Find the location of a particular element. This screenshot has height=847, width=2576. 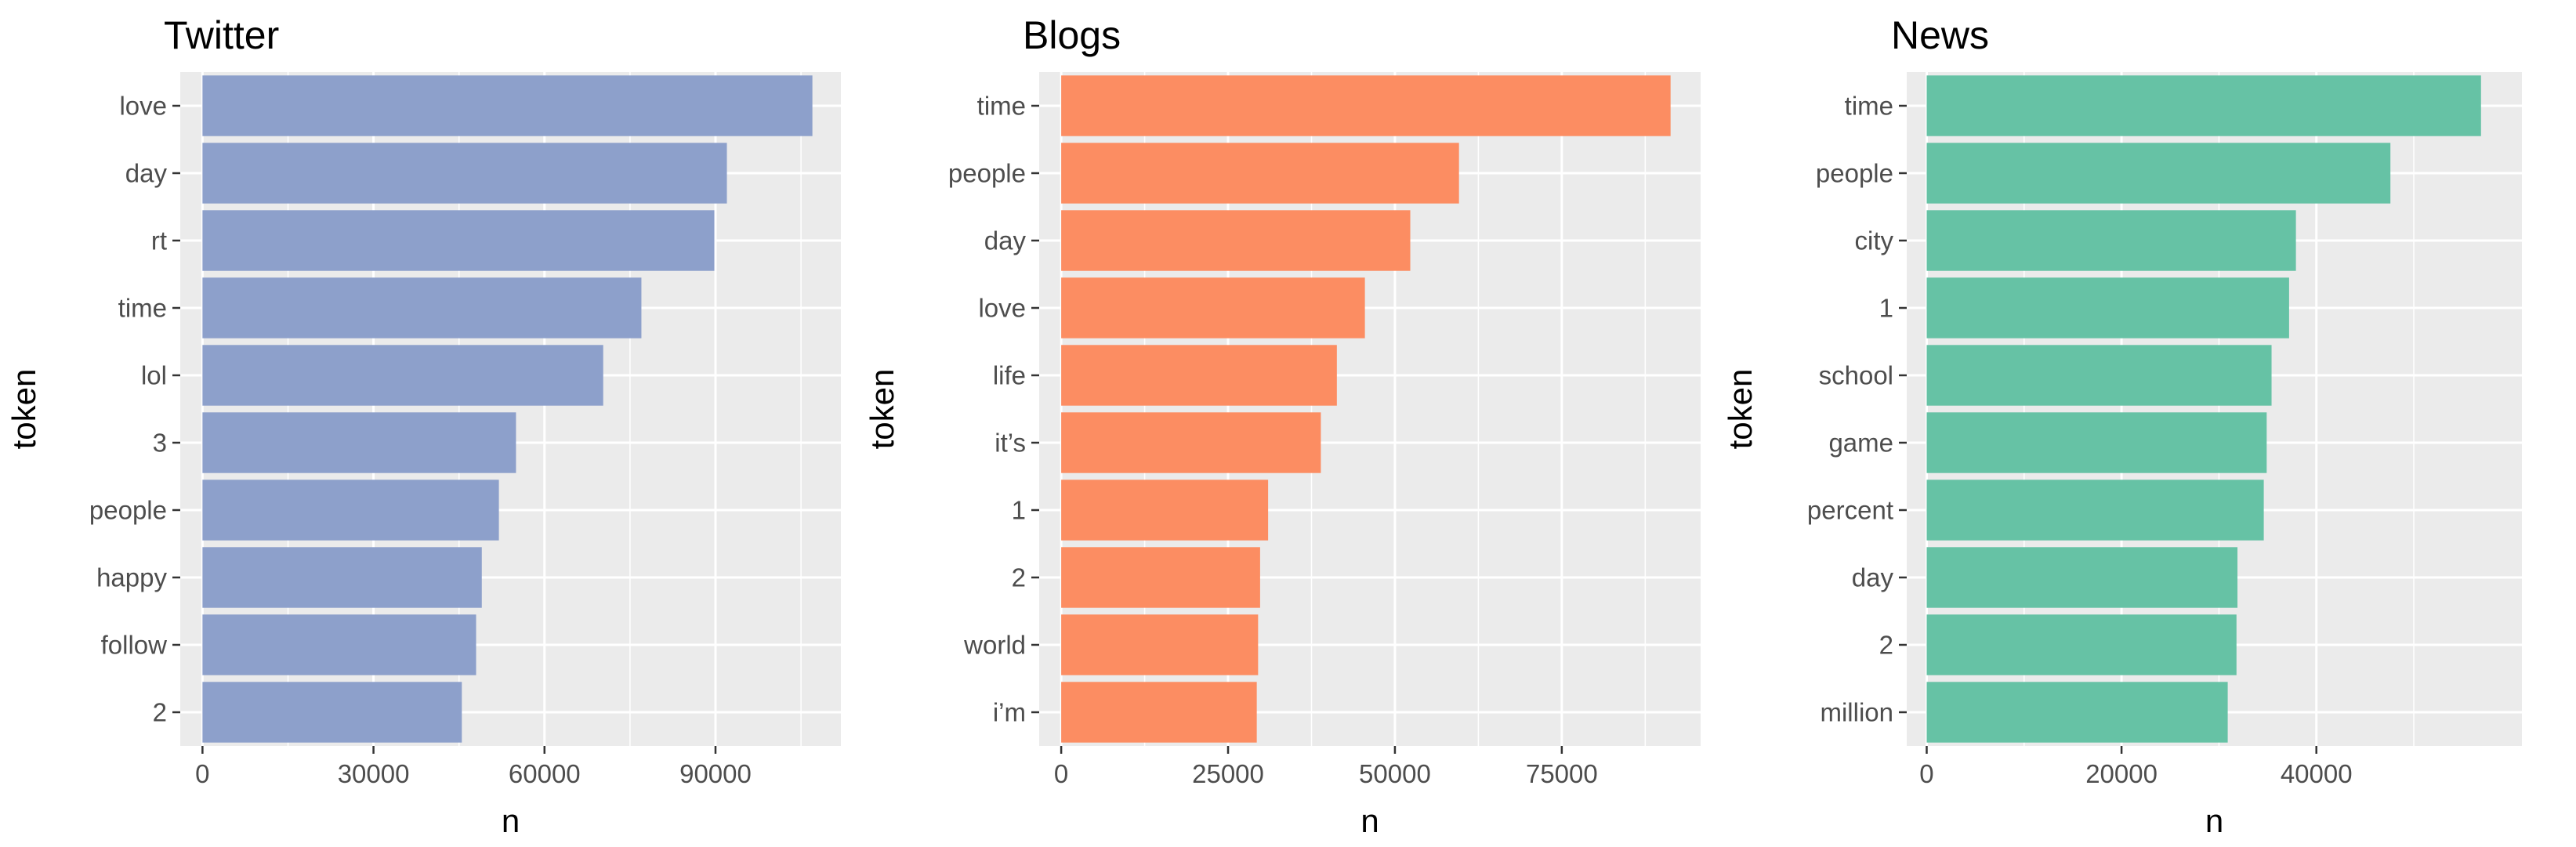

y-tick-label: lol is located at coordinates (154, 376).